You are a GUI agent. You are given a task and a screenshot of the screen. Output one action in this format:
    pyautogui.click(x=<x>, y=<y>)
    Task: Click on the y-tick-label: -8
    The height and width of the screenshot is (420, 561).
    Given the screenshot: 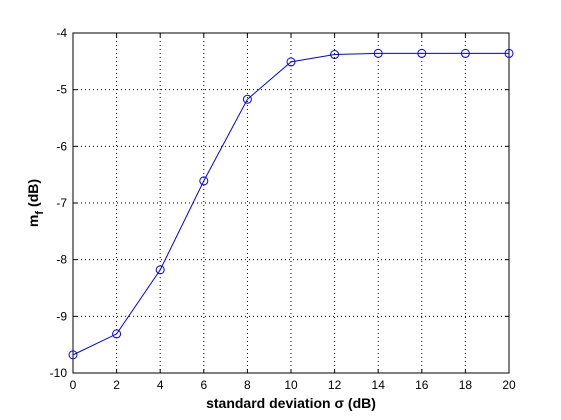 What is the action you would take?
    pyautogui.click(x=61, y=260)
    